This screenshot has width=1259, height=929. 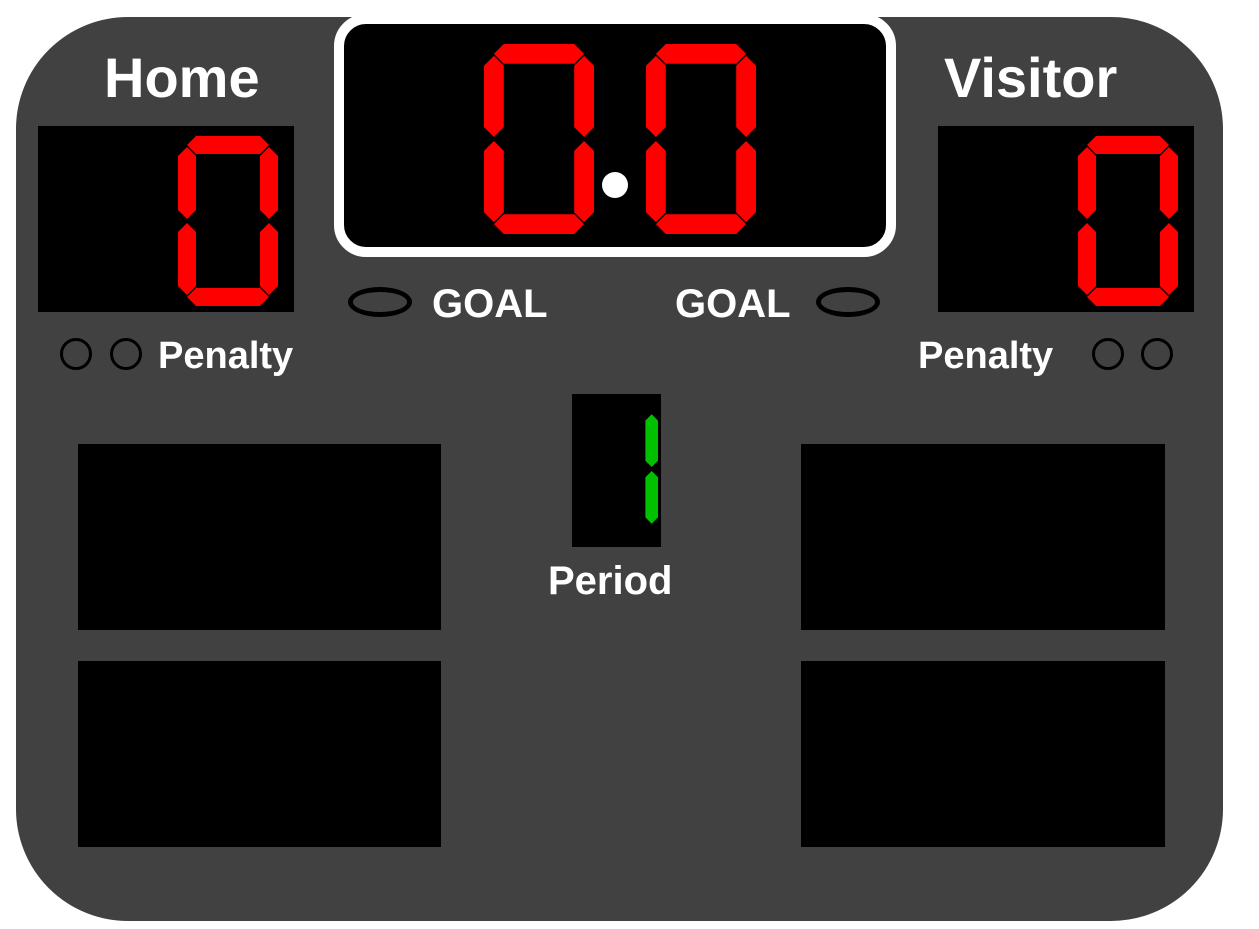 What do you see at coordinates (986, 356) in the screenshot?
I see `visitor-penalty-label: Penalty` at bounding box center [986, 356].